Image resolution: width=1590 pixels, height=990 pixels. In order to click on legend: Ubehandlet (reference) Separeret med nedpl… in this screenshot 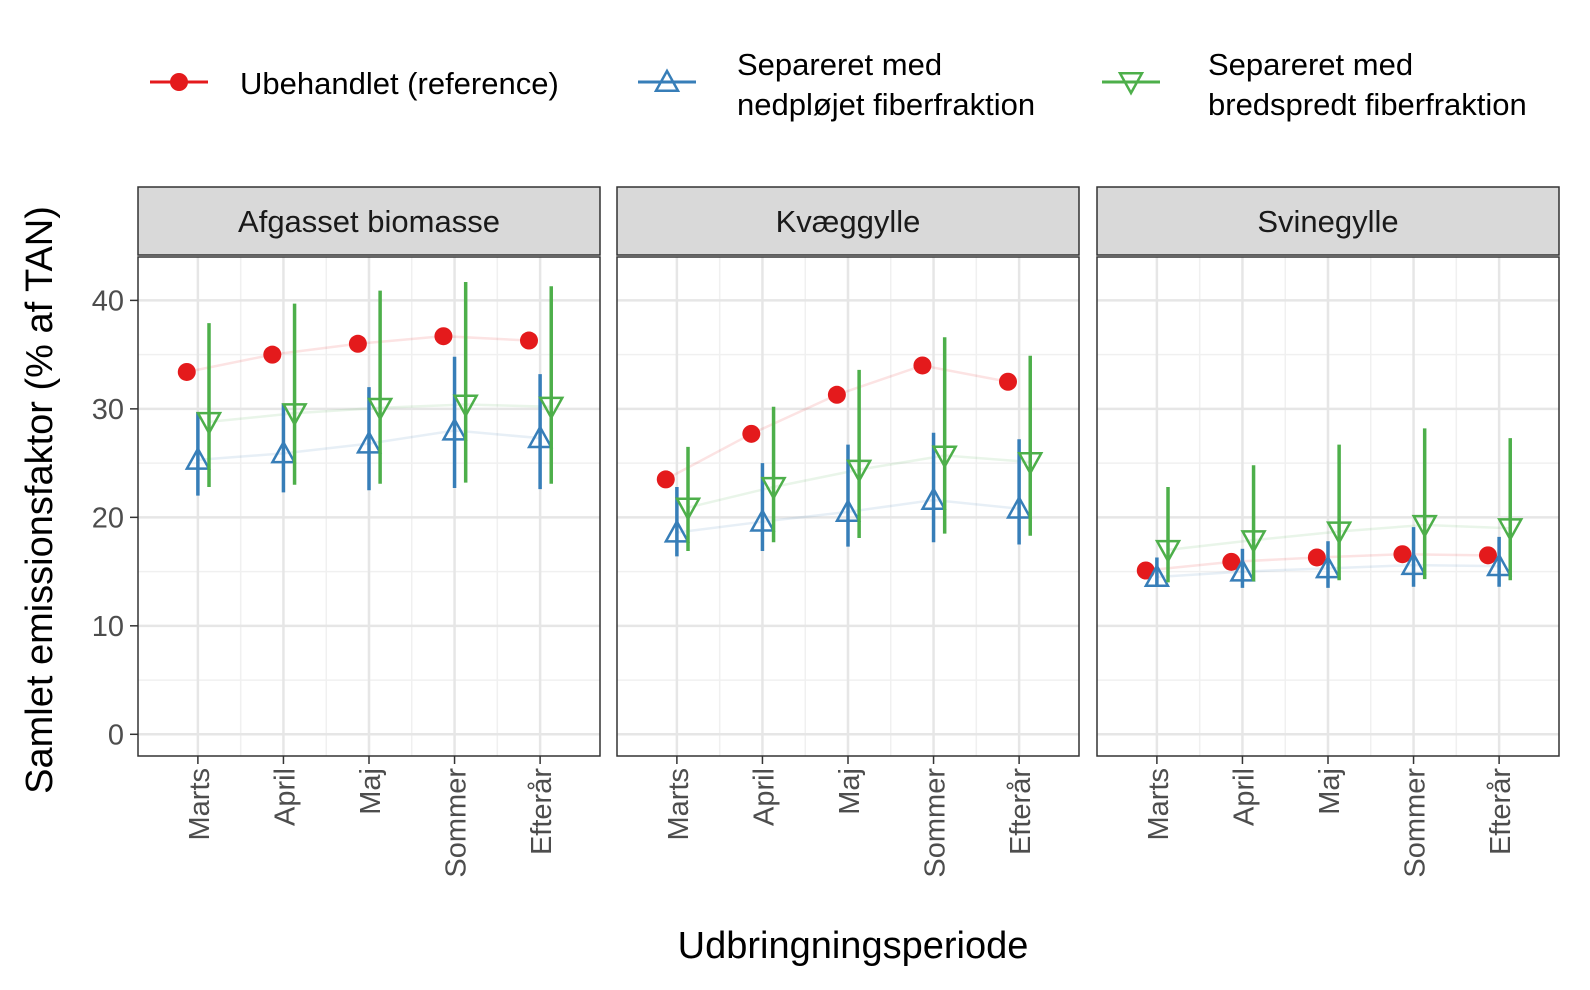, I will do `click(838, 84)`.